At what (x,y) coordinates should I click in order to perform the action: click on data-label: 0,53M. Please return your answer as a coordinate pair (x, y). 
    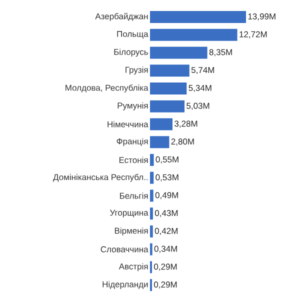
    Looking at the image, I should click on (167, 178).